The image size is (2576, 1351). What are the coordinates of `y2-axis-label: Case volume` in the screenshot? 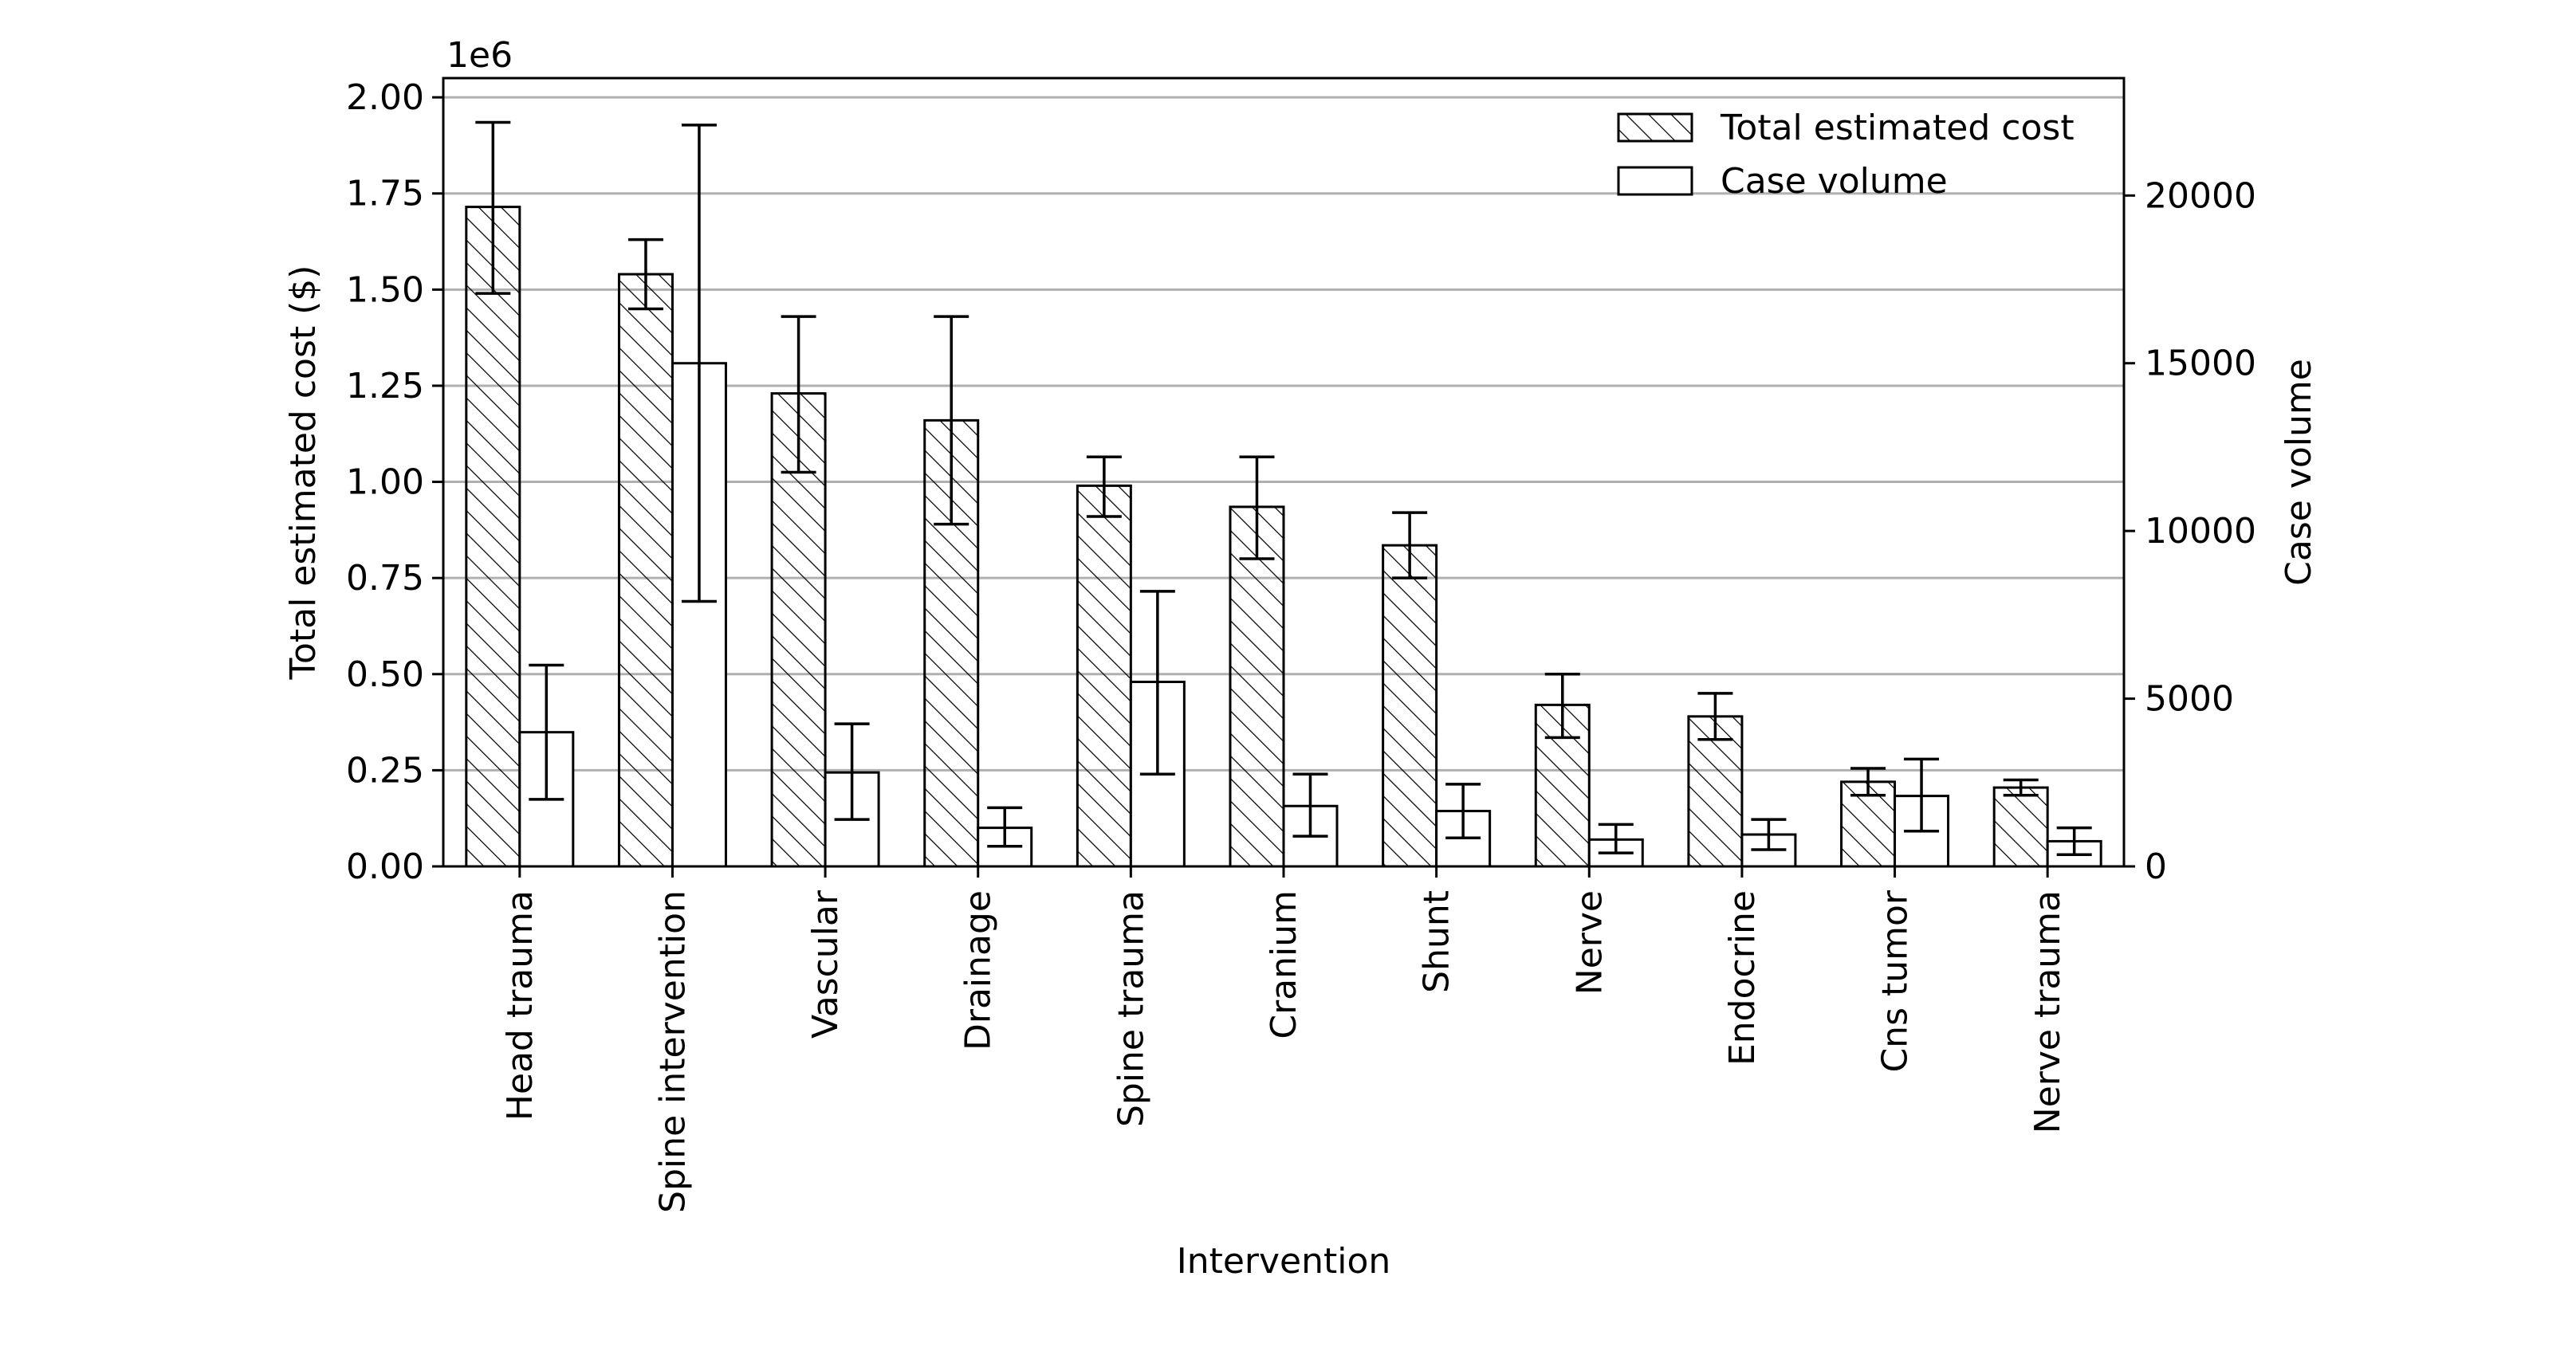 It's located at (2299, 472).